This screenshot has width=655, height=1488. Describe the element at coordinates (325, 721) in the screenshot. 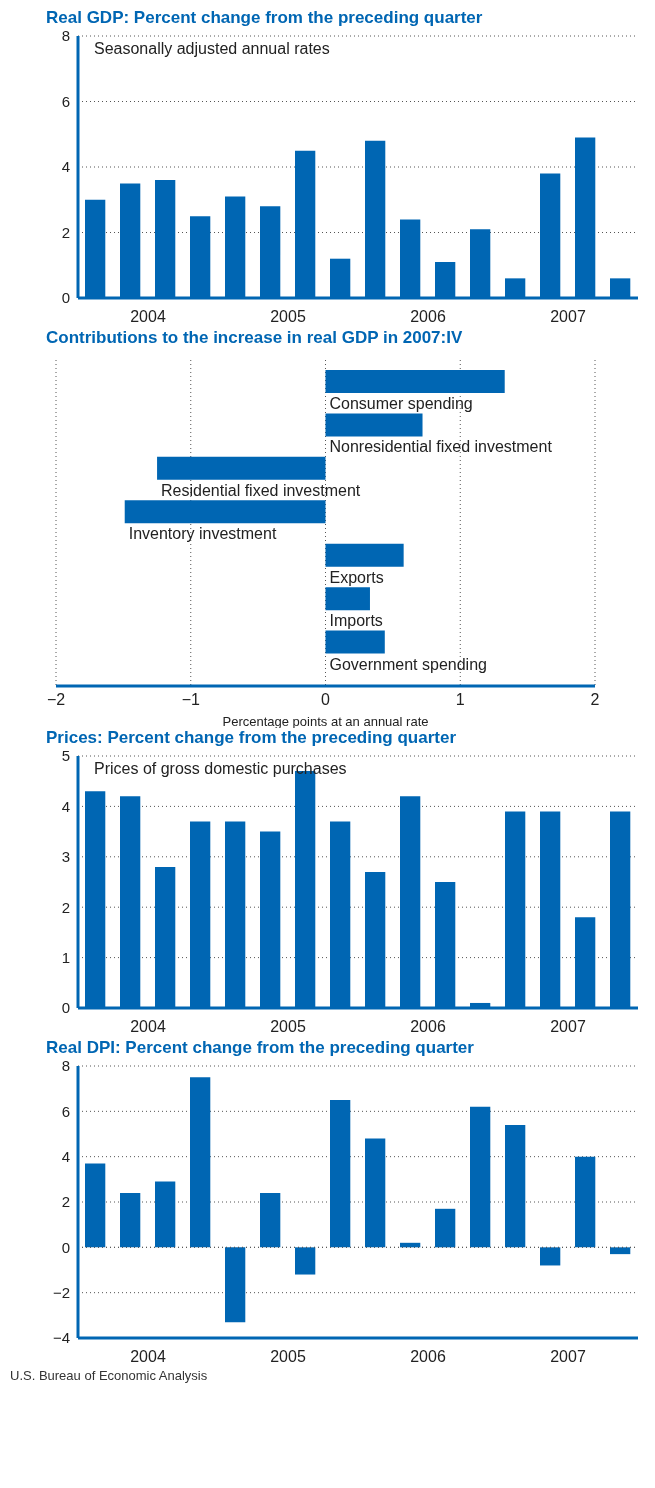

I see `x-axis-title: Percentage points at an annual rate` at that location.